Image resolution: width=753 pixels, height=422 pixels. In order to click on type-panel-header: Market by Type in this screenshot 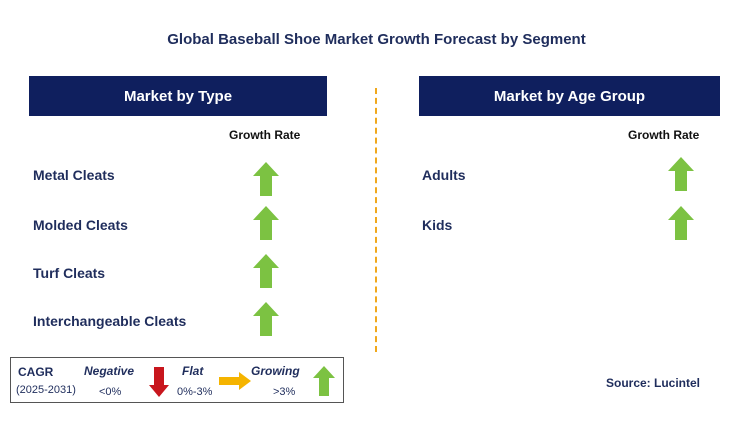, I will do `click(178, 96)`.